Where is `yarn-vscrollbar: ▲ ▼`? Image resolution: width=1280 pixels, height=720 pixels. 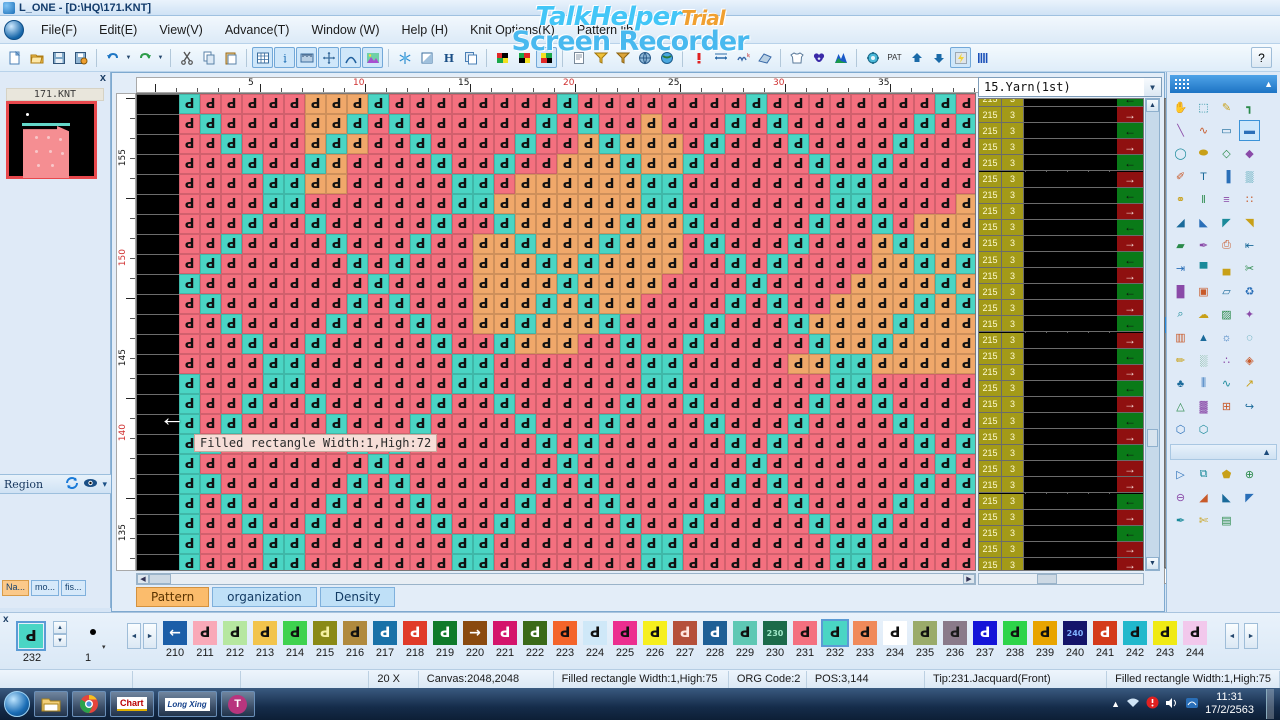
yarn-vscrollbar: ▲ ▼ is located at coordinates (1152, 334).